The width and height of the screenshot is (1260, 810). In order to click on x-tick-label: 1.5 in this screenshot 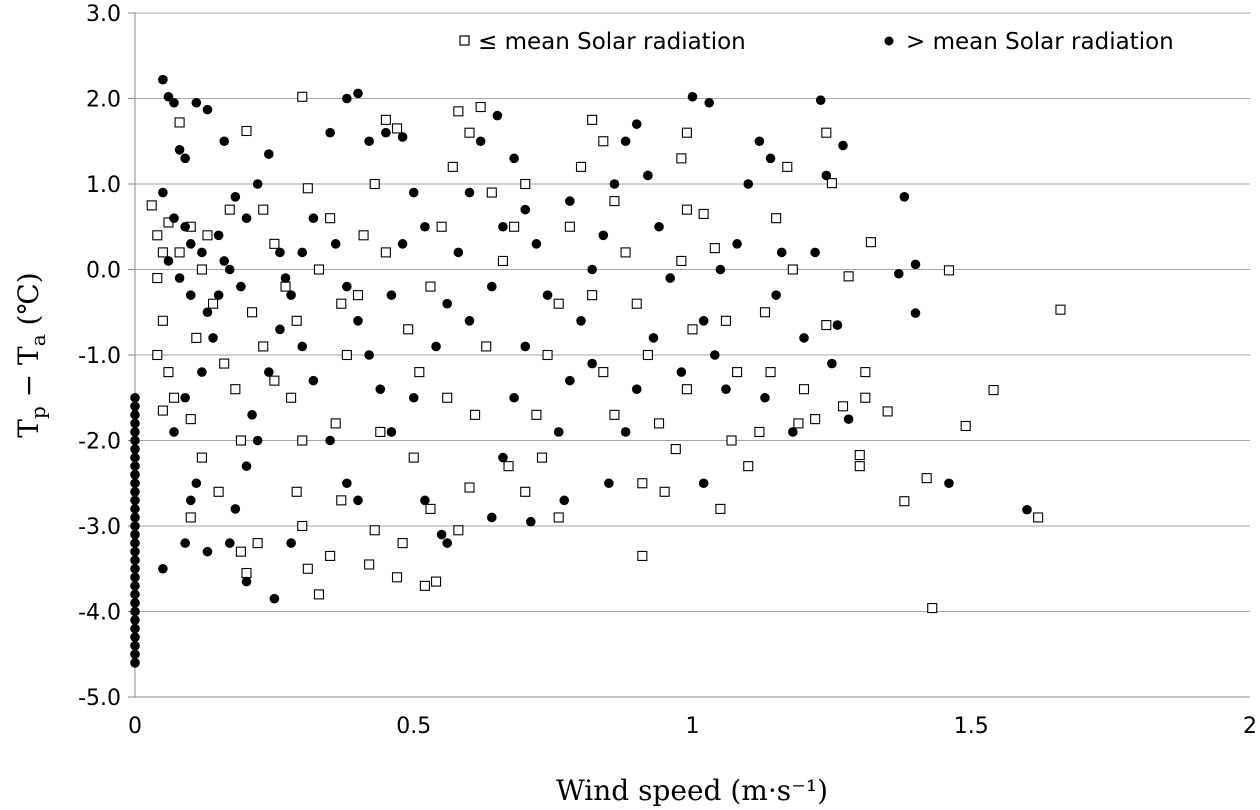, I will do `click(971, 726)`.